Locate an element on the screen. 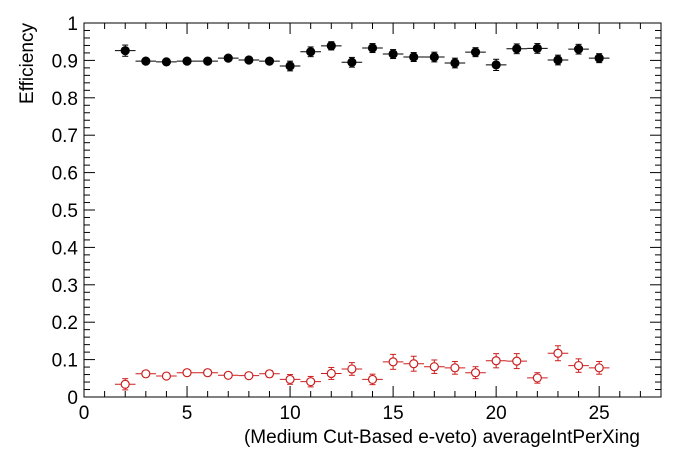  y-tick-label: 0.3 is located at coordinates (65, 286).